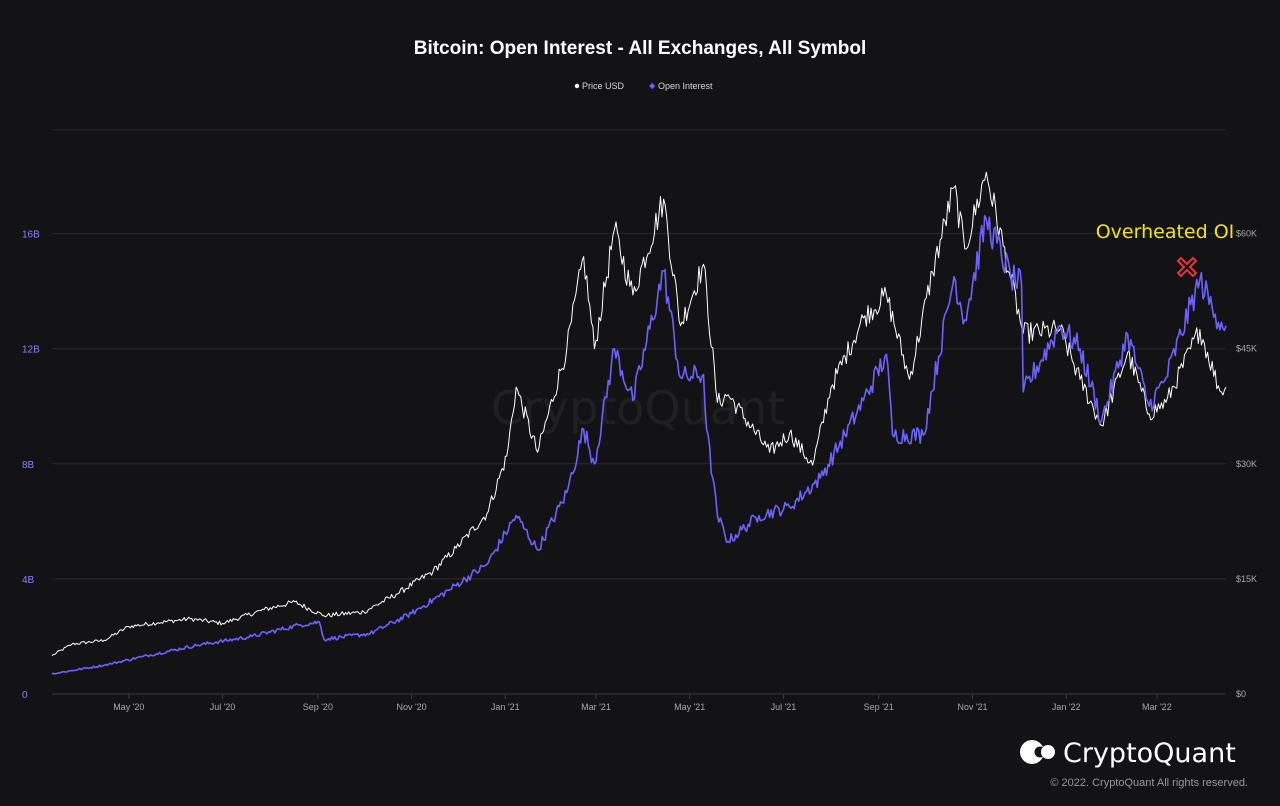 This screenshot has width=1280, height=806. Describe the element at coordinates (128, 707) in the screenshot. I see `x-tick-label: May '20` at that location.